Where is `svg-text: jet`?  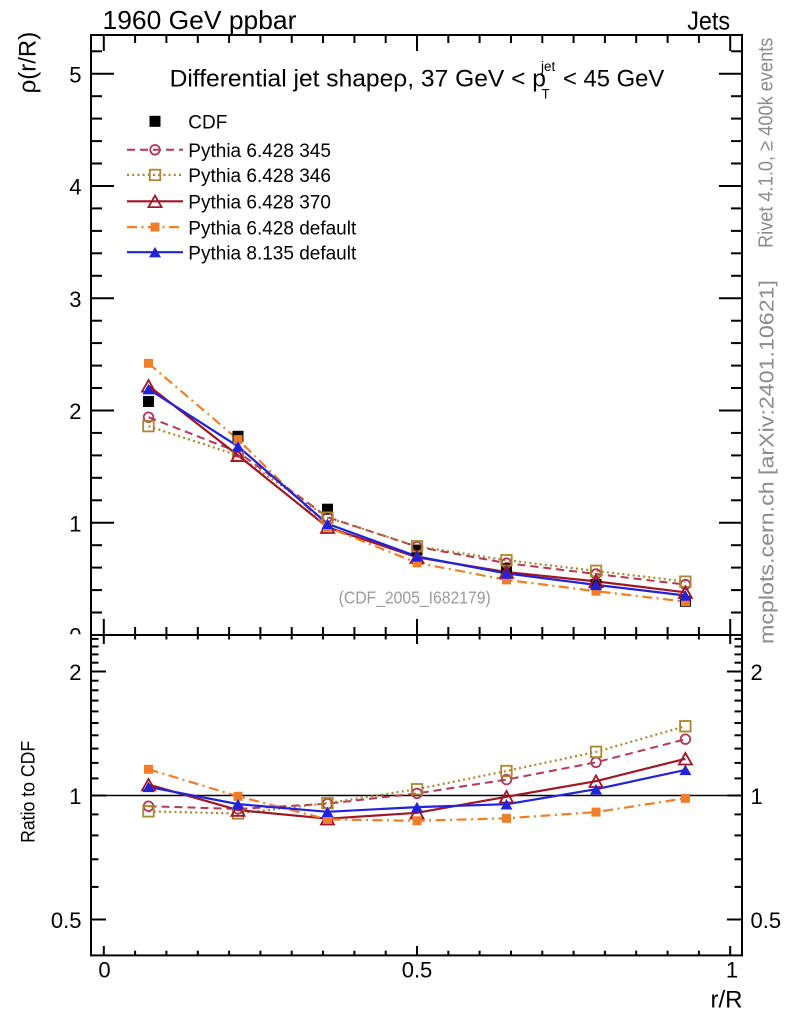
svg-text: jet is located at coordinates (548, 66).